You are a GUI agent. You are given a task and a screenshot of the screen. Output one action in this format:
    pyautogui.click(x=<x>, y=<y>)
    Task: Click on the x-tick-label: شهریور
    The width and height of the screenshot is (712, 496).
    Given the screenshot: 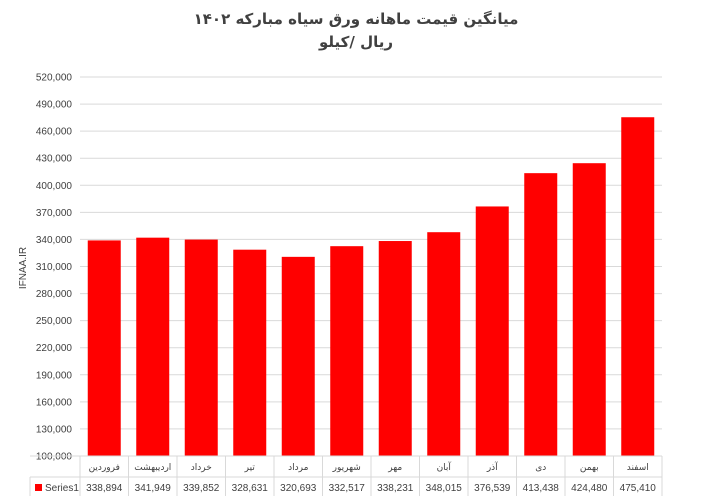 What is the action you would take?
    pyautogui.click(x=346, y=468)
    